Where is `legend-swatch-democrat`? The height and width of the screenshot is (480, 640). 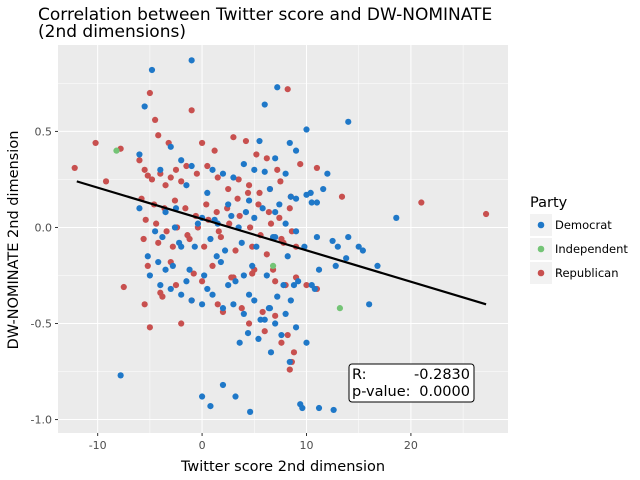
legend-swatch-democrat is located at coordinates (541, 225).